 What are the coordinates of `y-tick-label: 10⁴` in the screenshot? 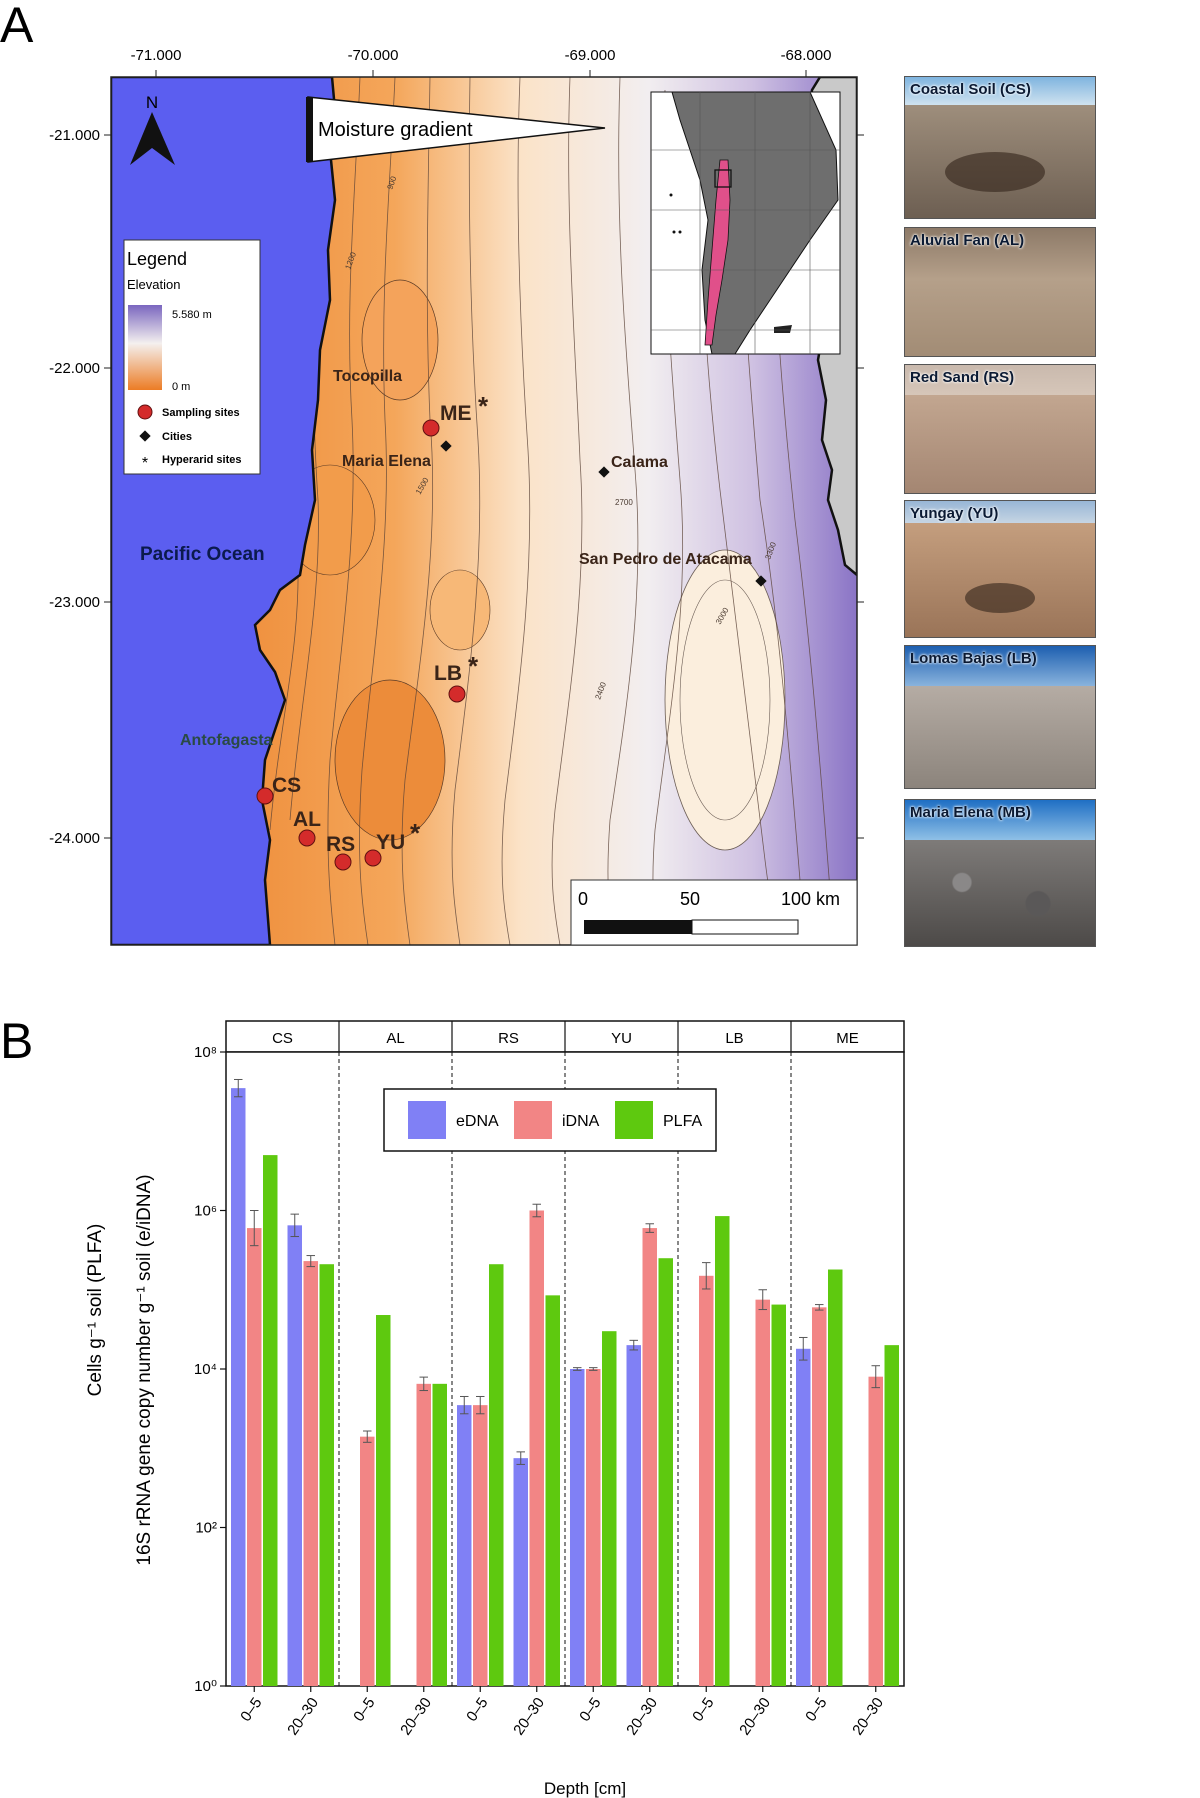 It's located at (205, 1369).